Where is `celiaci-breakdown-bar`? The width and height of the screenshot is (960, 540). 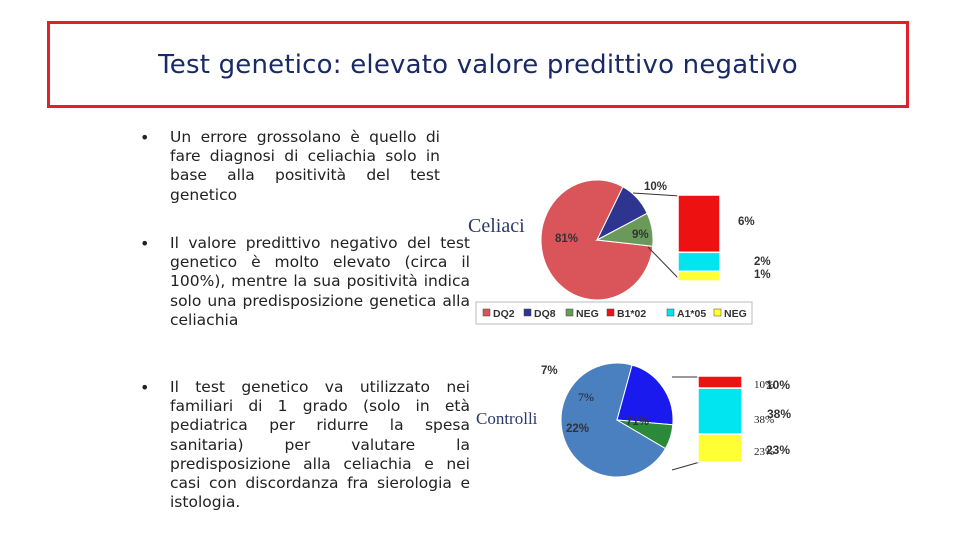 celiaci-breakdown-bar is located at coordinates (699, 238).